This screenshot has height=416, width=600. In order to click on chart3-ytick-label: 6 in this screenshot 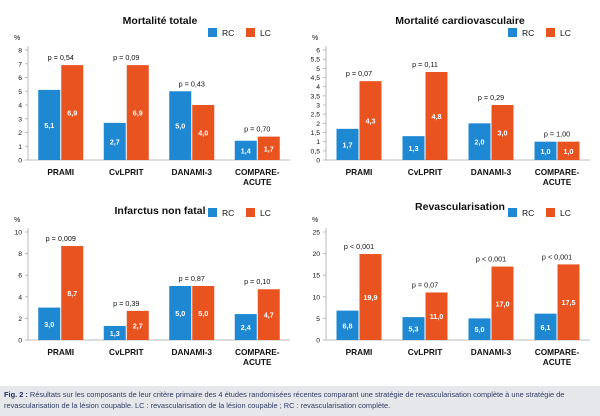, I will do `click(20, 276)`.